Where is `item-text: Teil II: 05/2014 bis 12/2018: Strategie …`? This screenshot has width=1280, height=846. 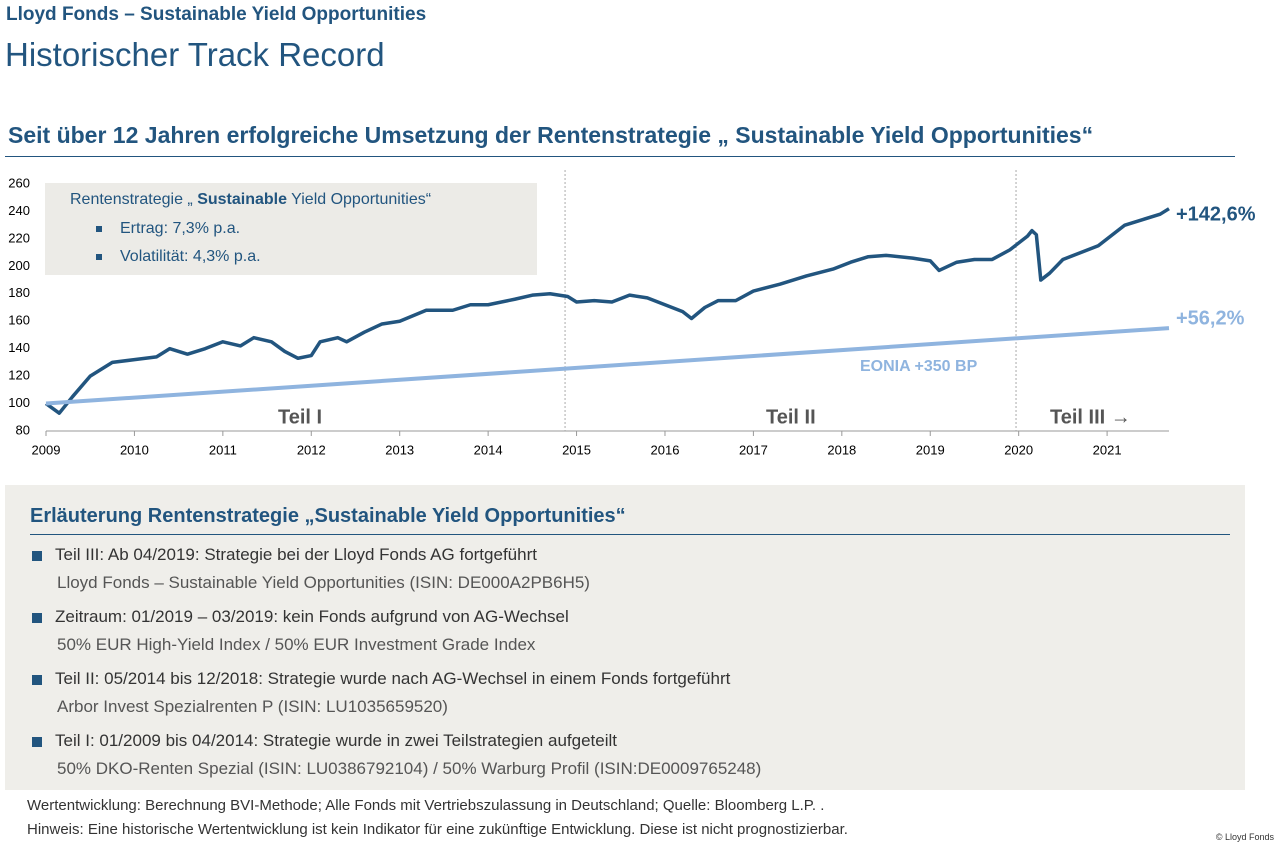 item-text: Teil II: 05/2014 bis 12/2018: Strategie … is located at coordinates (393, 678).